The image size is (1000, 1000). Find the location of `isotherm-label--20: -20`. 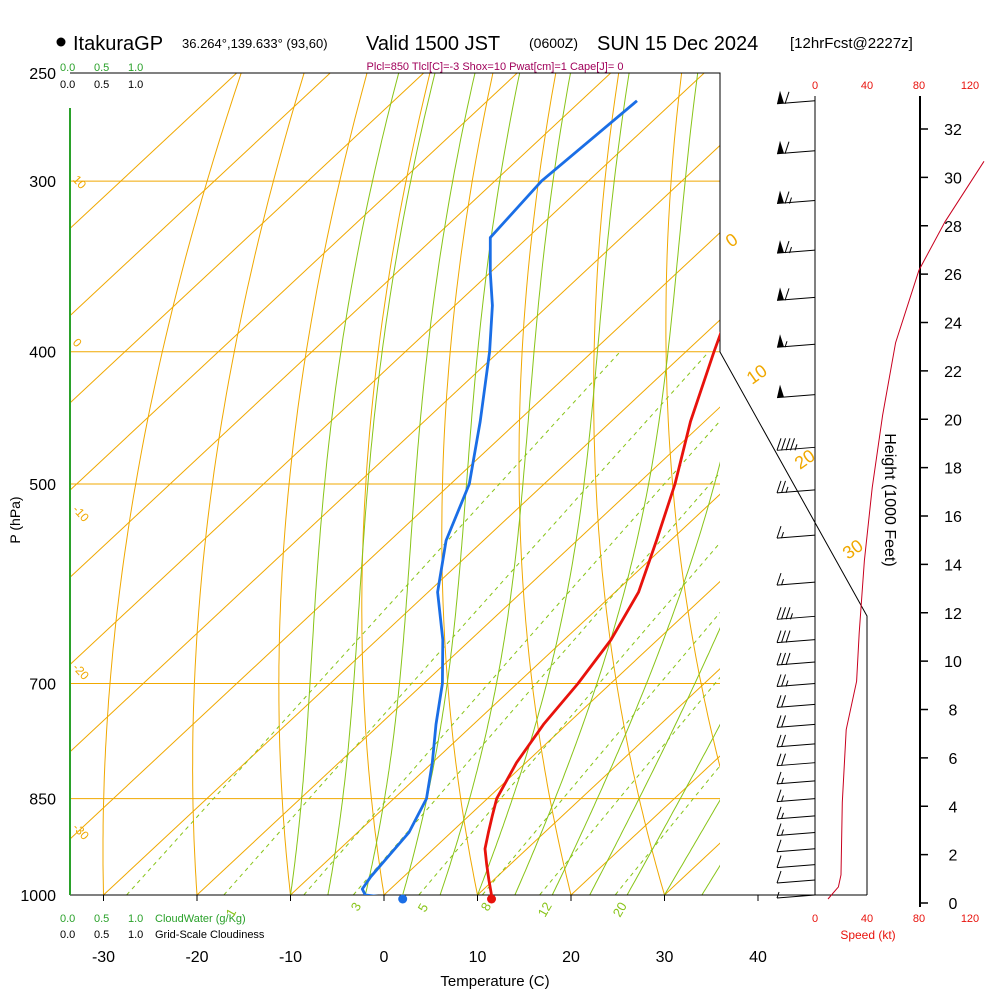

isotherm-label--20: -20 is located at coordinates (81, 671).